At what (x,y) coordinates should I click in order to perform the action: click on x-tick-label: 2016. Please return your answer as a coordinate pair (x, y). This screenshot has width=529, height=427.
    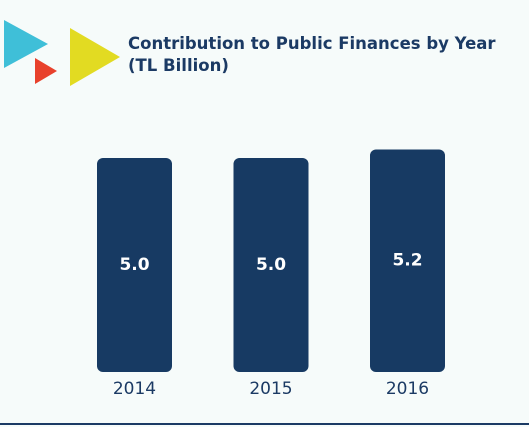
    Looking at the image, I should click on (407, 389).